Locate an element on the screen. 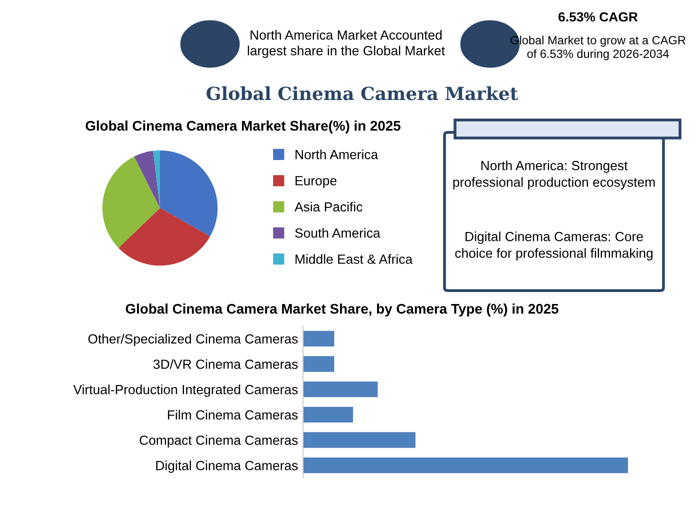  chart-title: Global Cinema Camera Market Share, by Camera Type (%) in 2025 is located at coordinates (342, 310).